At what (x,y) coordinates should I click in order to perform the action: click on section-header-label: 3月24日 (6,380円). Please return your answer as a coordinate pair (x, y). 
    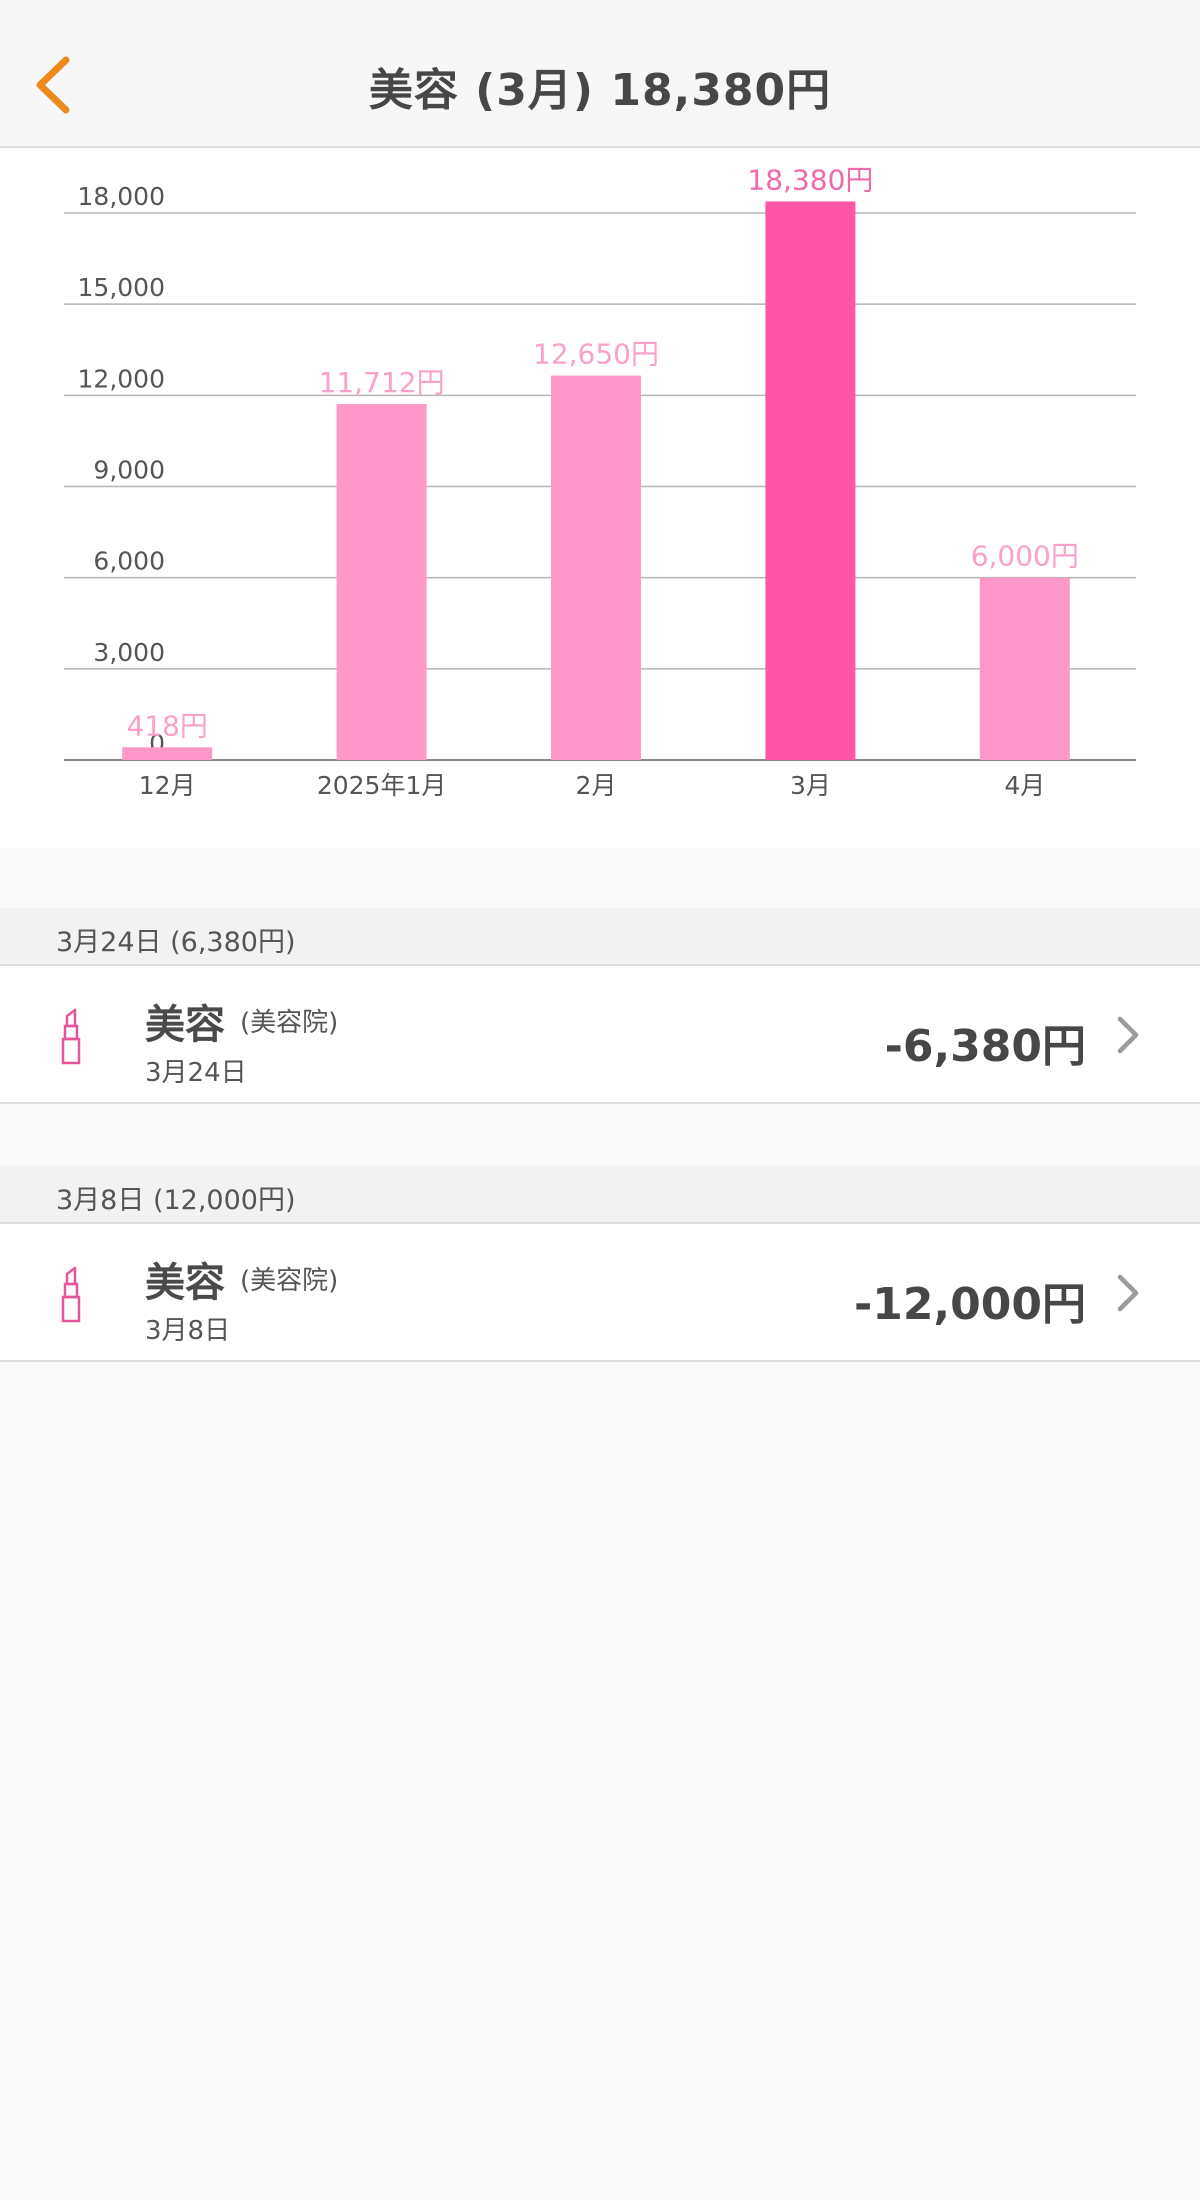
    Looking at the image, I should click on (176, 942).